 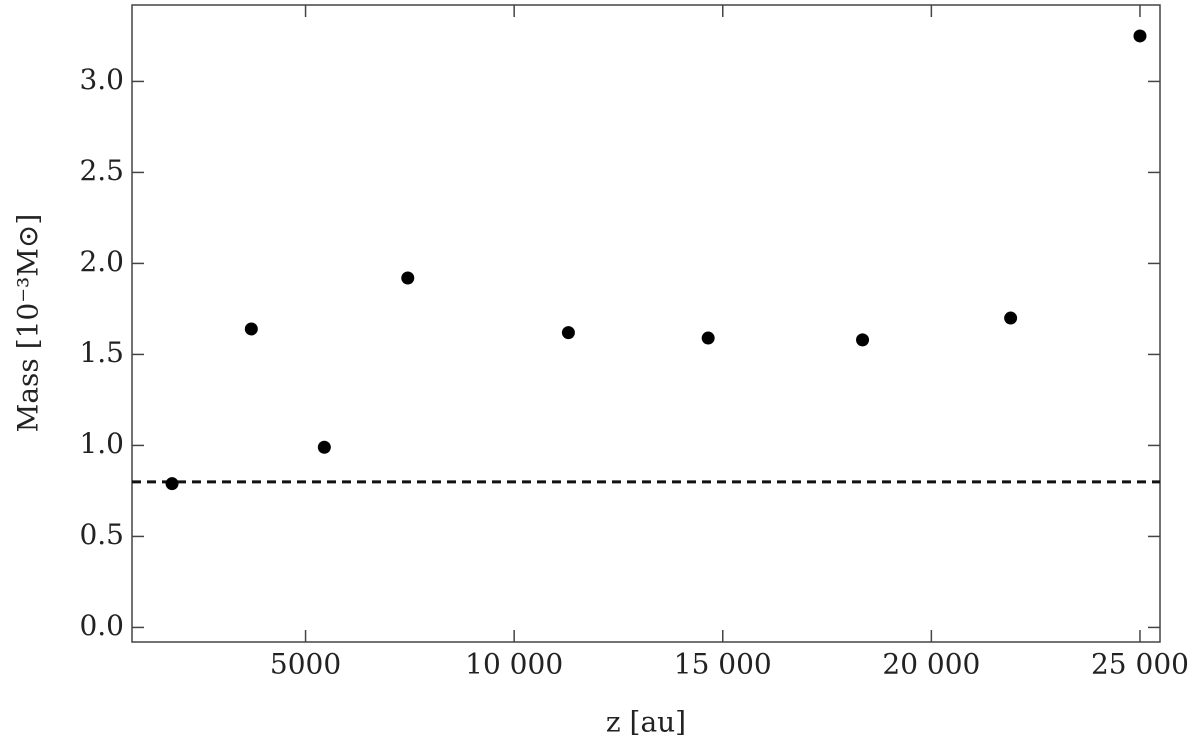 What do you see at coordinates (931, 664) in the screenshot?
I see `x-tick-label: 20 000` at bounding box center [931, 664].